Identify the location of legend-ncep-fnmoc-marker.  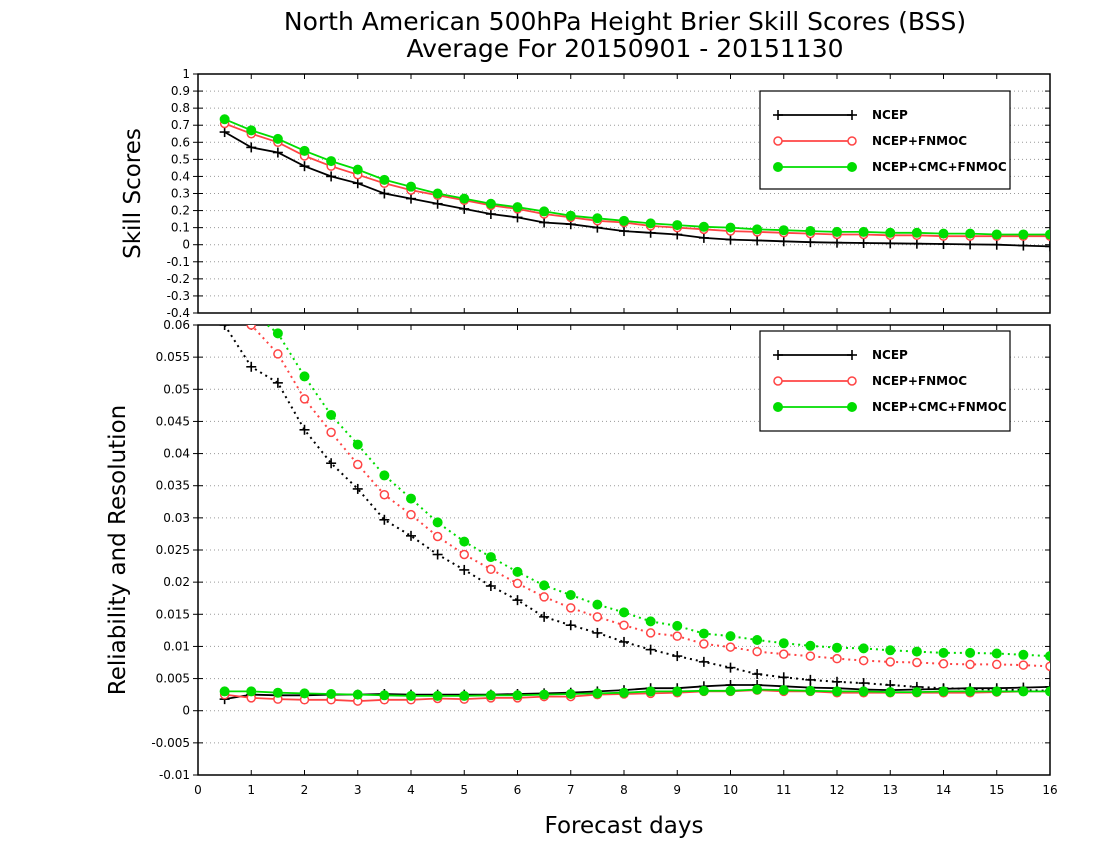
(778, 381).